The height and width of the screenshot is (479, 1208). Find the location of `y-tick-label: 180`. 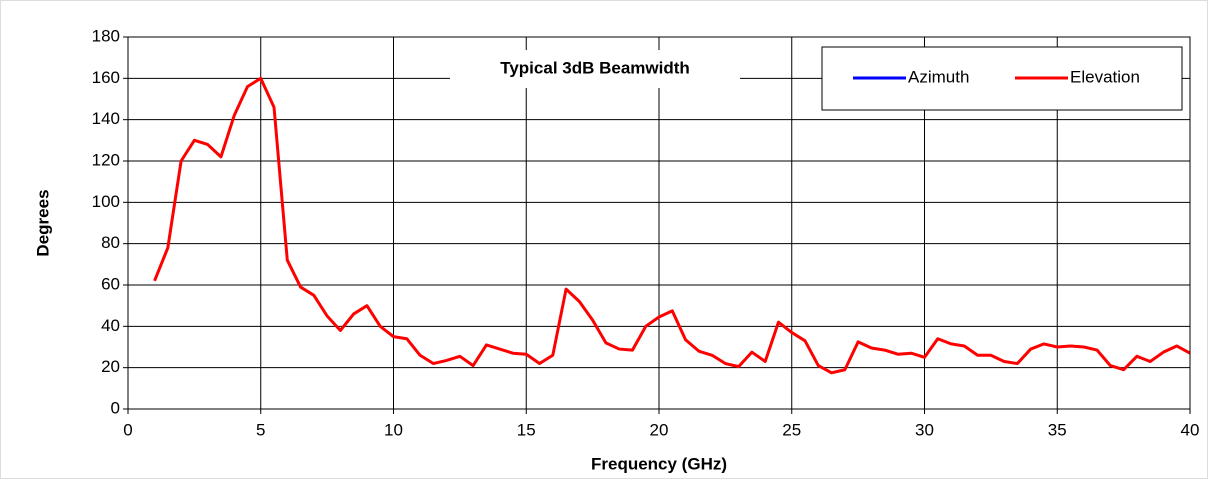

y-tick-label: 180 is located at coordinates (106, 35).